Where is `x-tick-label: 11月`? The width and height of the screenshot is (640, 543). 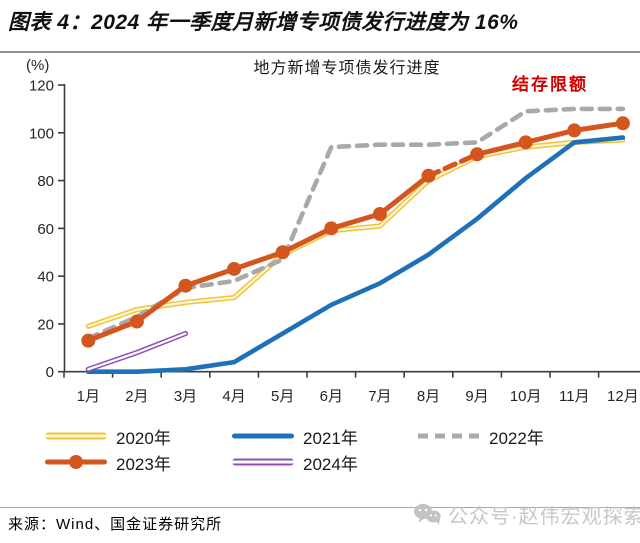
x-tick-label: 11月 is located at coordinates (574, 396).